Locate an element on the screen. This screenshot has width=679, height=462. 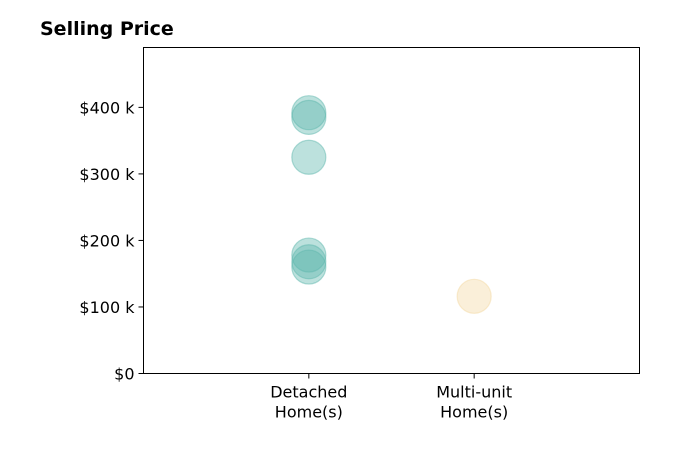
x-tick-label: Detached Home(s) is located at coordinates (308, 402).